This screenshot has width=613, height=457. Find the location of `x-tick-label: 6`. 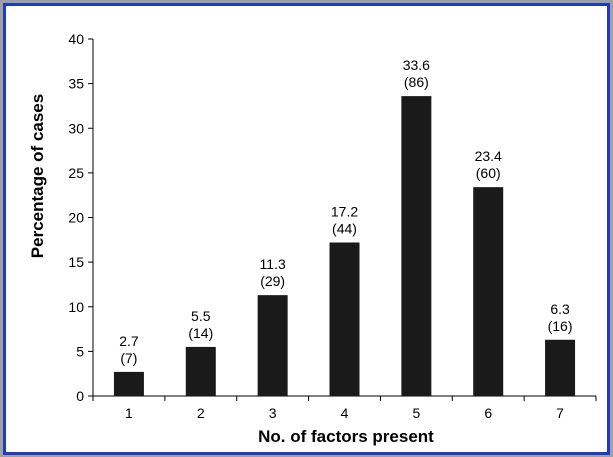

x-tick-label: 6 is located at coordinates (488, 413).